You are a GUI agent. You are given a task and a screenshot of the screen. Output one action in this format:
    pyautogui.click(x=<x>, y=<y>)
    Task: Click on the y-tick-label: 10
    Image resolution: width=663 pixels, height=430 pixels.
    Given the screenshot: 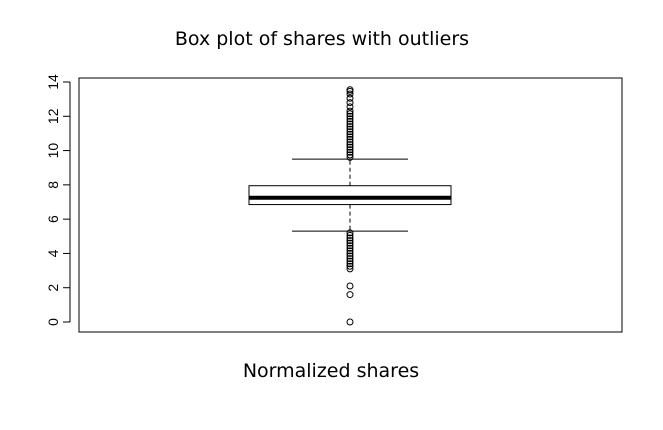 What is the action you would take?
    pyautogui.click(x=53, y=151)
    